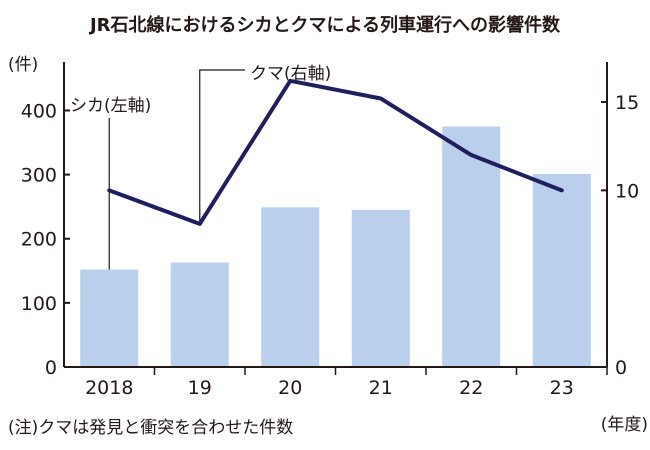  I want to click on right-tick-label: 10, so click(627, 191).